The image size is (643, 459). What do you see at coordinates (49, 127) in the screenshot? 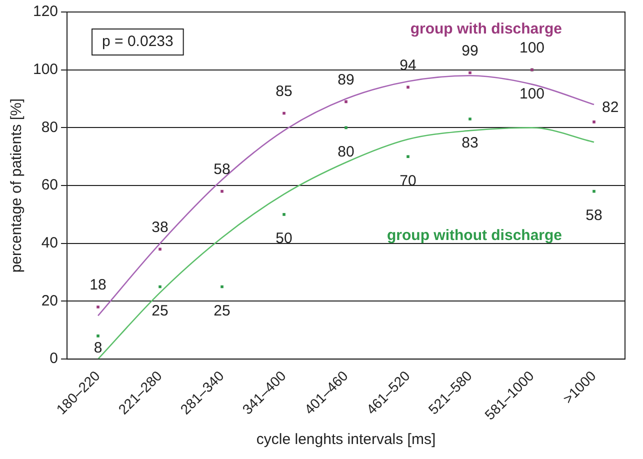
I see `y-tick-label: 80` at bounding box center [49, 127].